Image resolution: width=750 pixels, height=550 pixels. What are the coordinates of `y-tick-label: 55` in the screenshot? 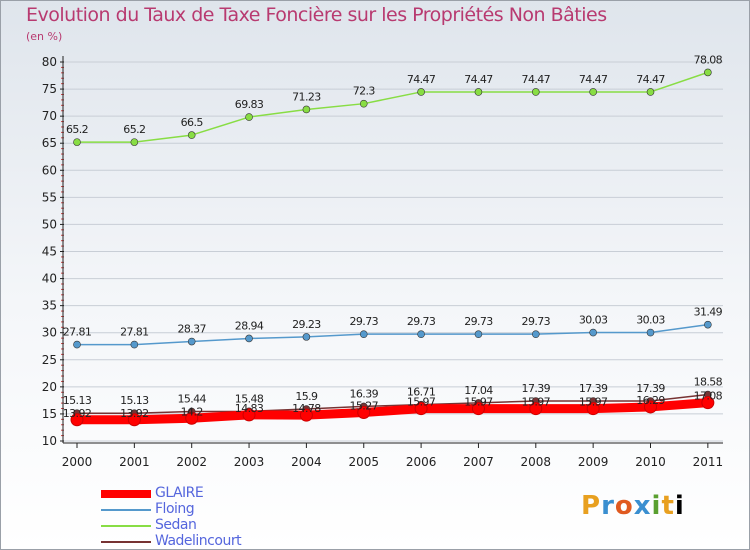 It's located at (49, 197).